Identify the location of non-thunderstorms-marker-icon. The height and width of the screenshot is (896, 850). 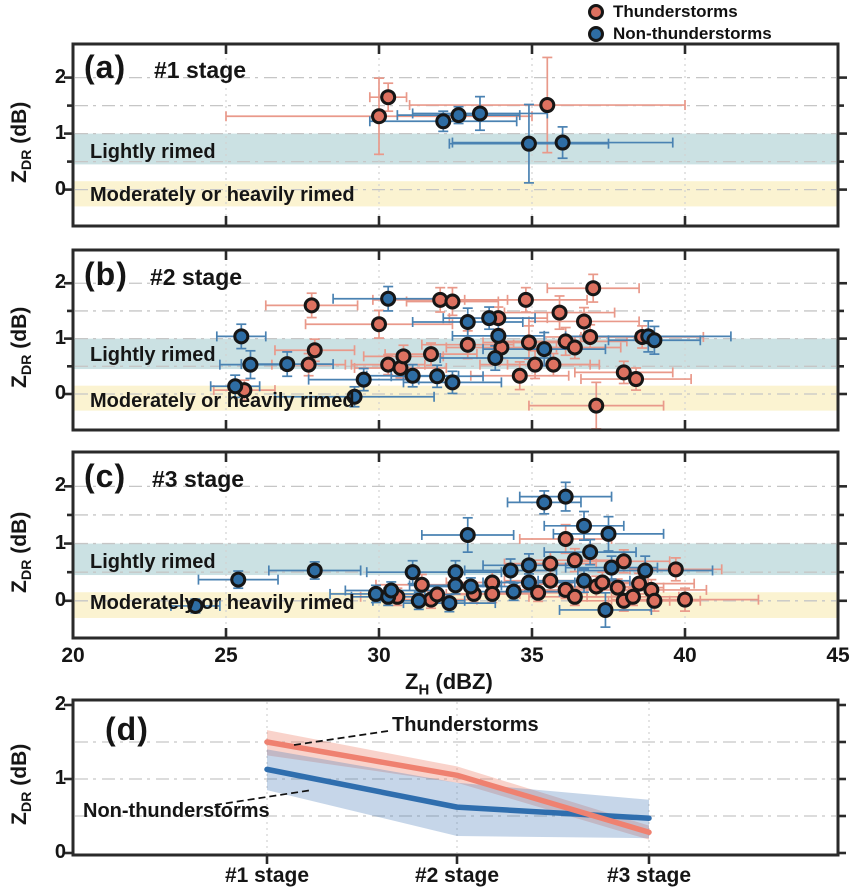
(596, 33).